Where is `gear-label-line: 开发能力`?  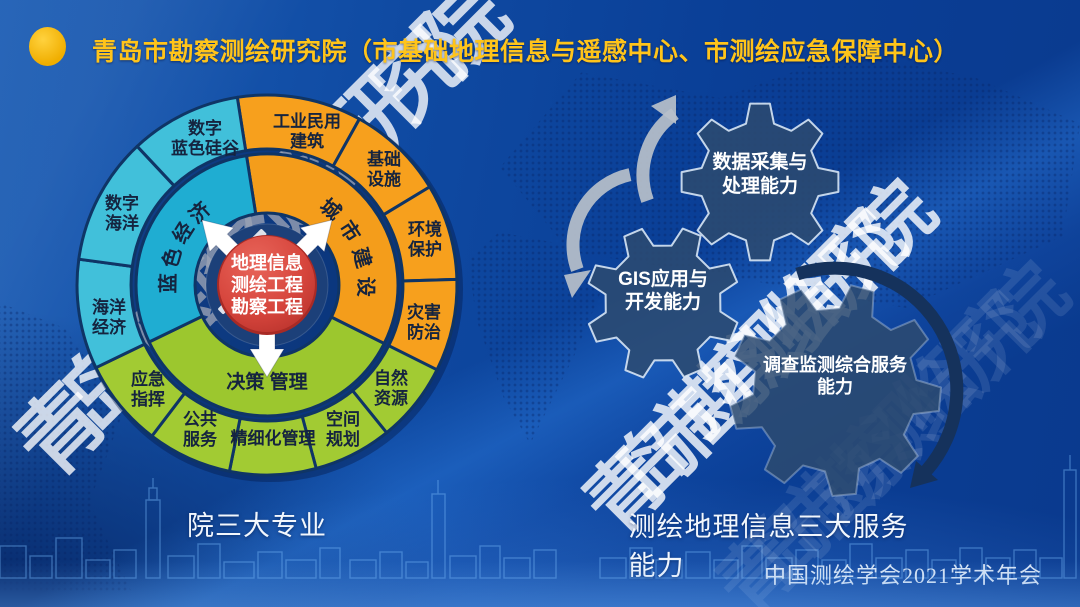 gear-label-line: 开发能力 is located at coordinates (663, 301).